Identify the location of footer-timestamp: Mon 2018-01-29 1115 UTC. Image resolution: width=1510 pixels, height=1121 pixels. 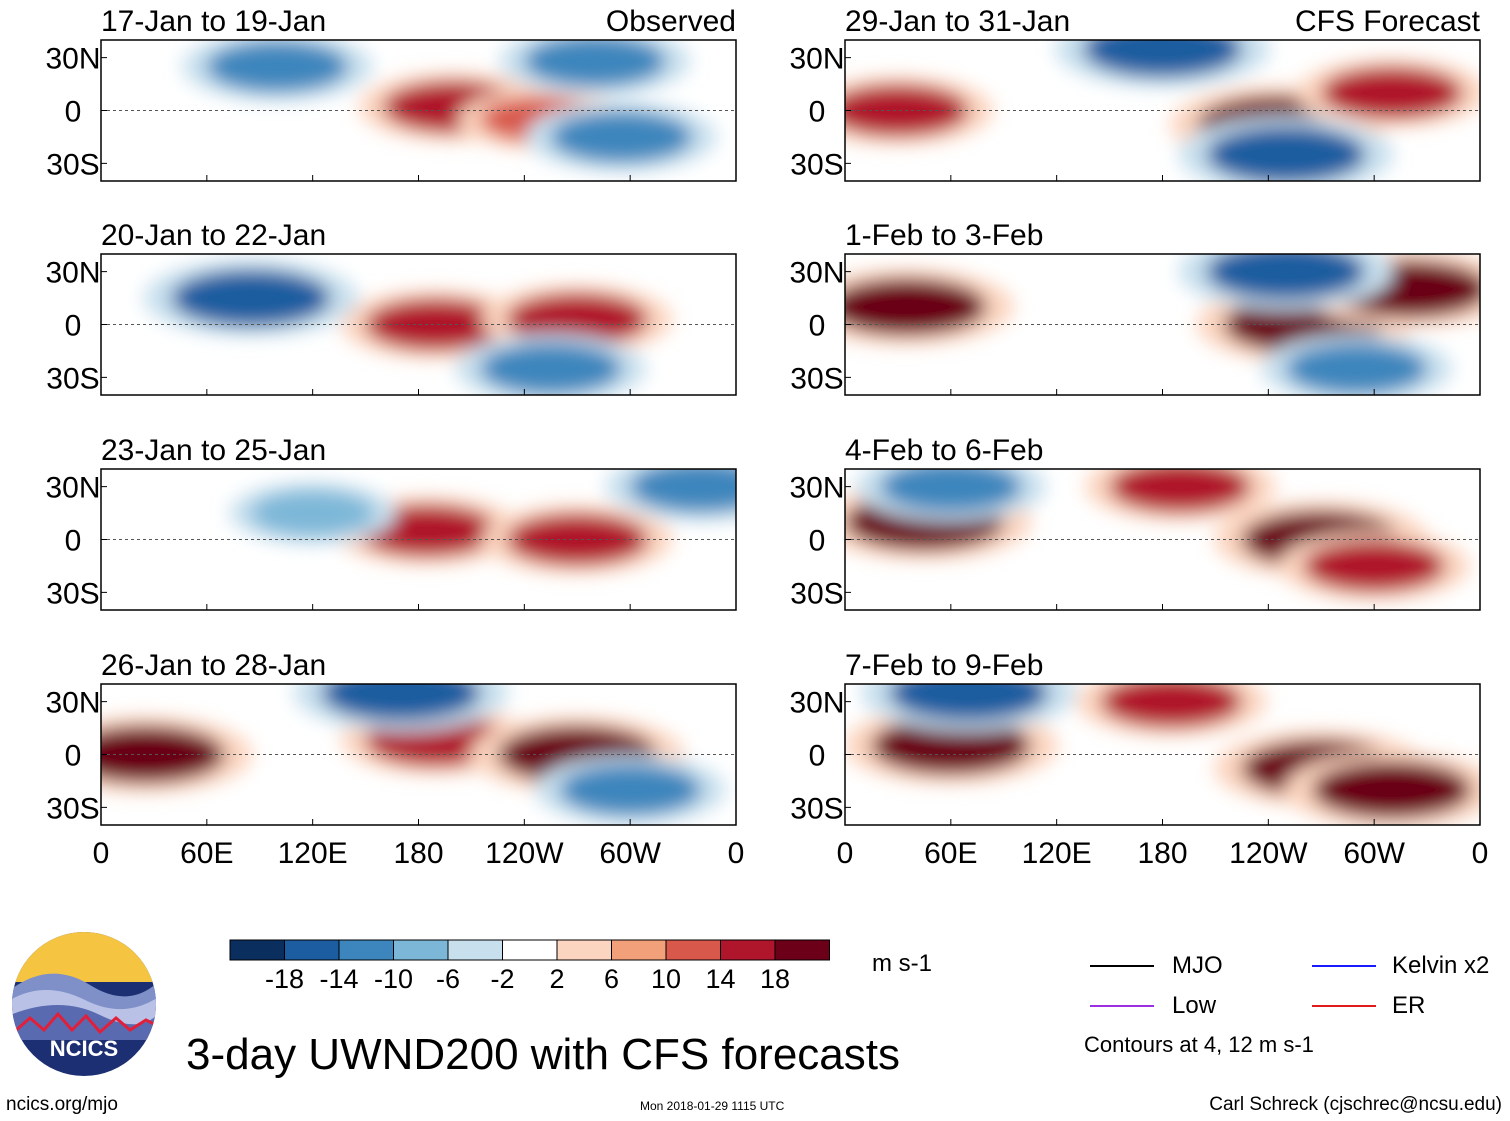
(712, 1106).